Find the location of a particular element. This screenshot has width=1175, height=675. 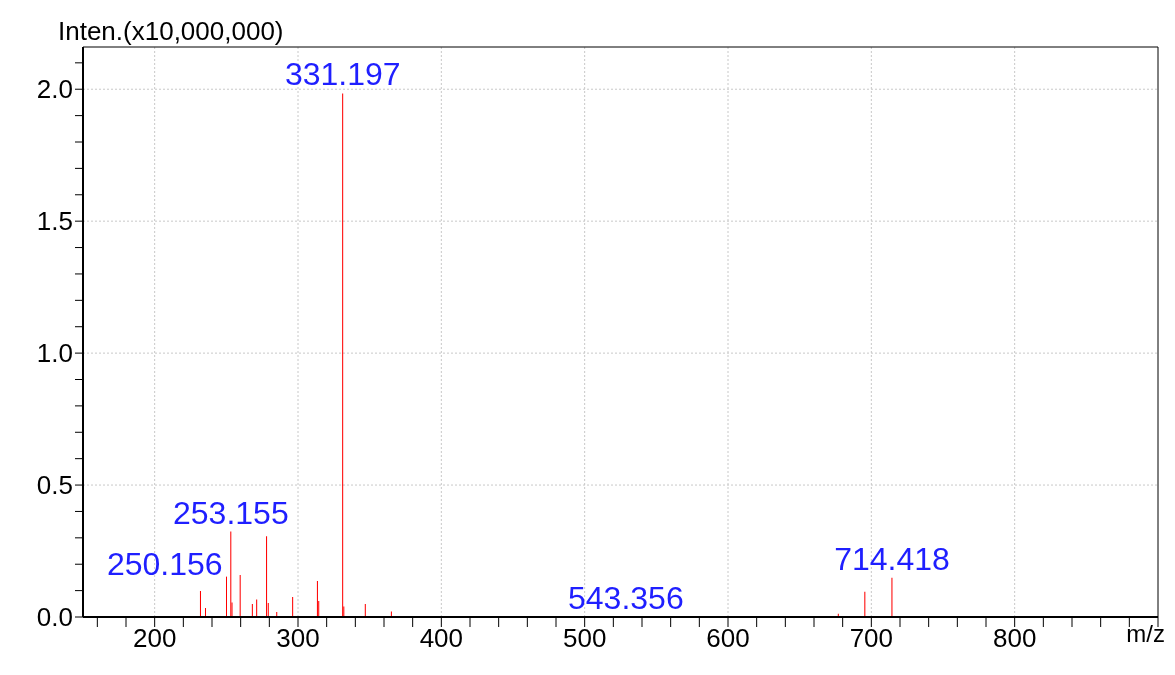

y-tick-label: 1.5 is located at coordinates (54, 221).